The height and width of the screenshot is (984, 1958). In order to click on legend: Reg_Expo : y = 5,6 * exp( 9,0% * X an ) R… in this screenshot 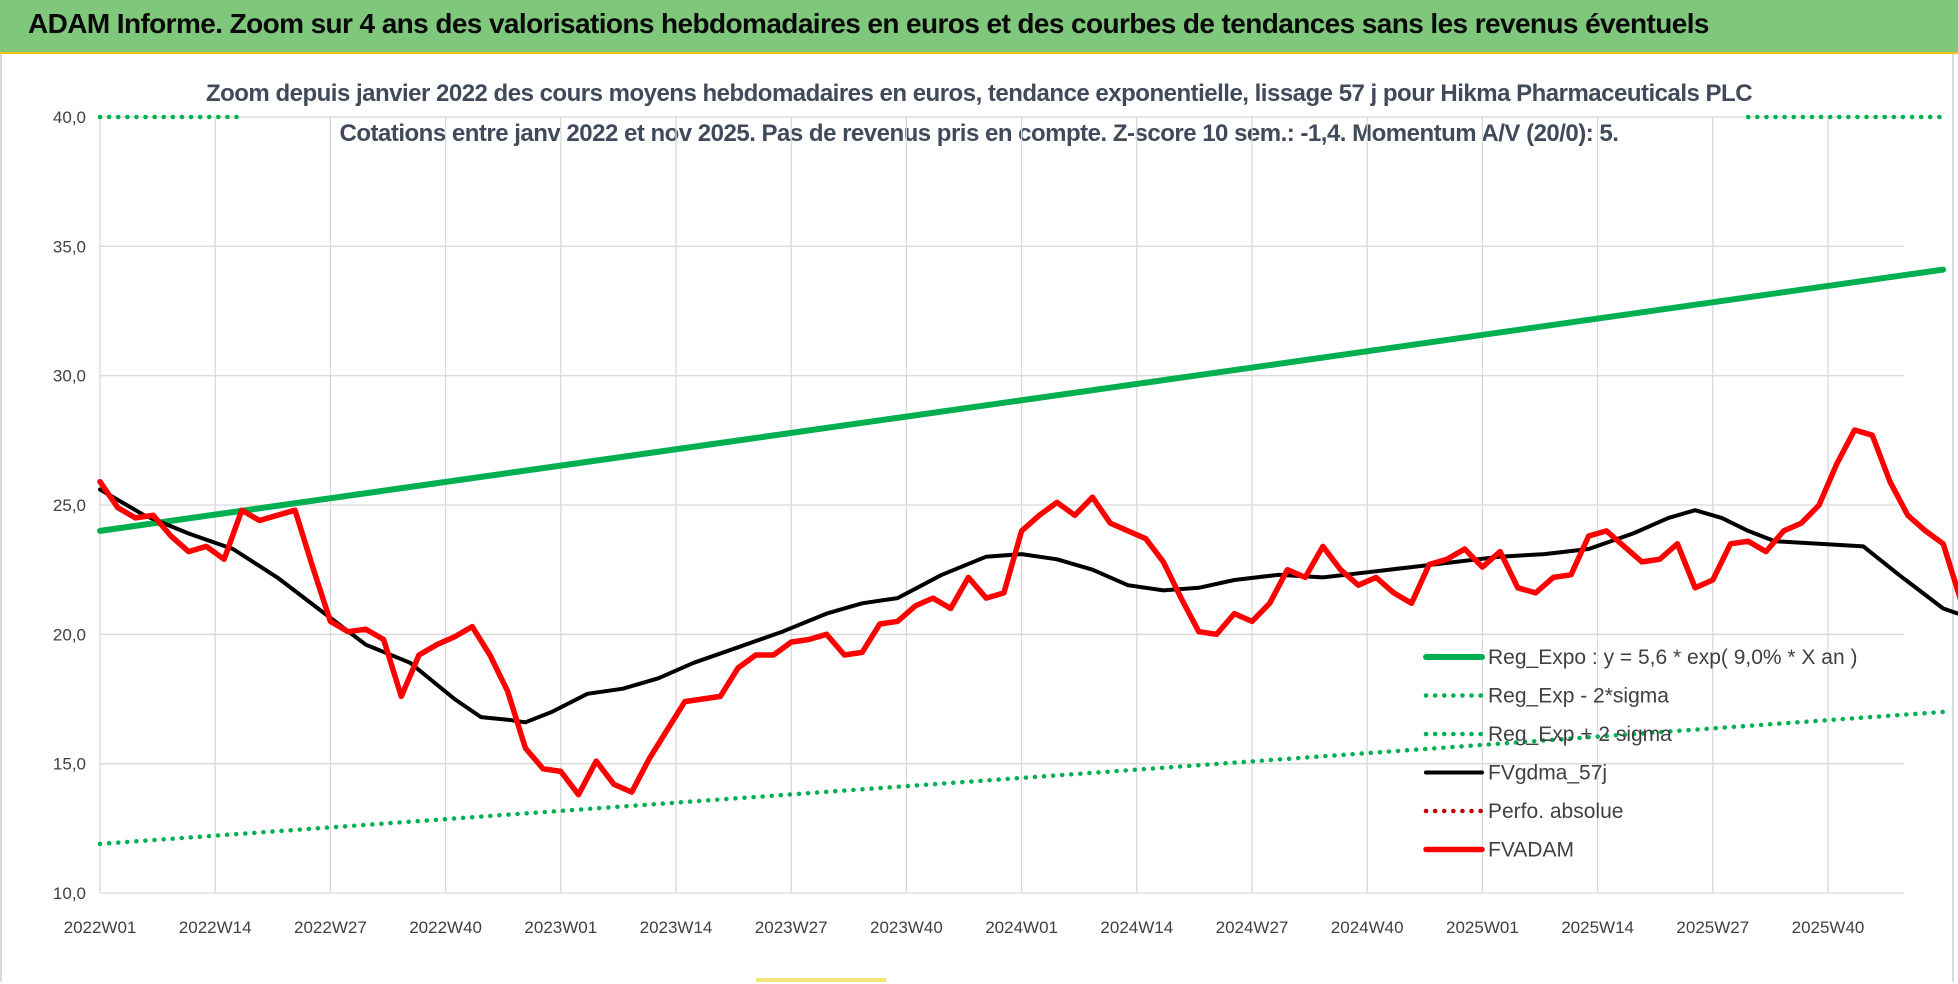, I will do `click(1640, 754)`.